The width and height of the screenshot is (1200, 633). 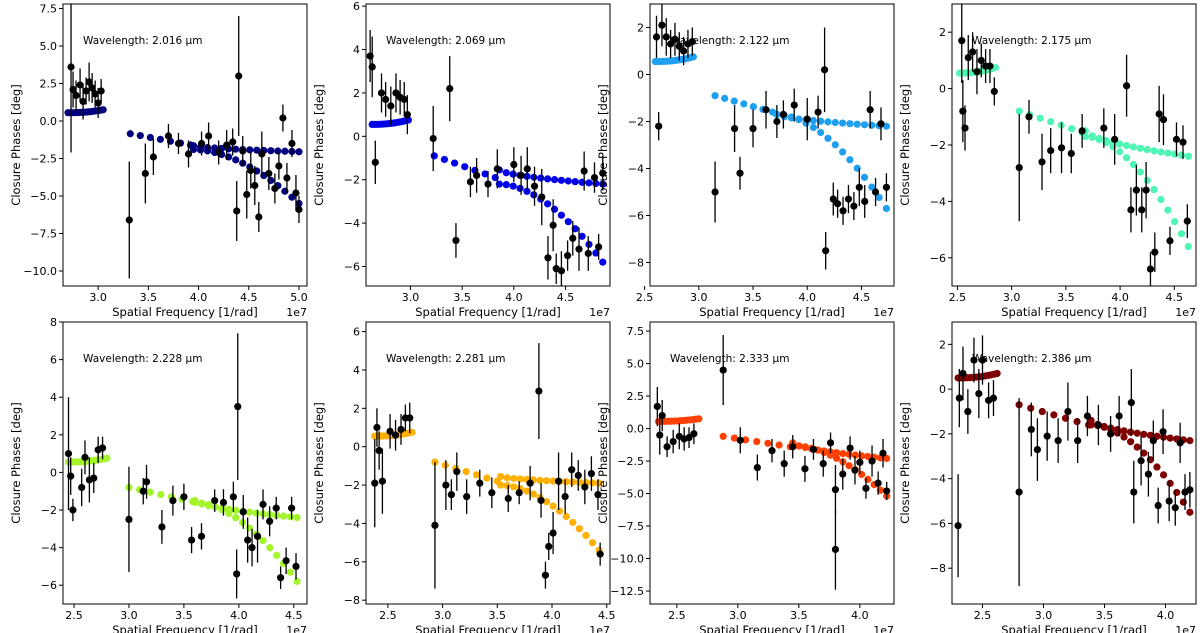 What do you see at coordinates (552, 615) in the screenshot?
I see `x-tick-label: 4.0` at bounding box center [552, 615].